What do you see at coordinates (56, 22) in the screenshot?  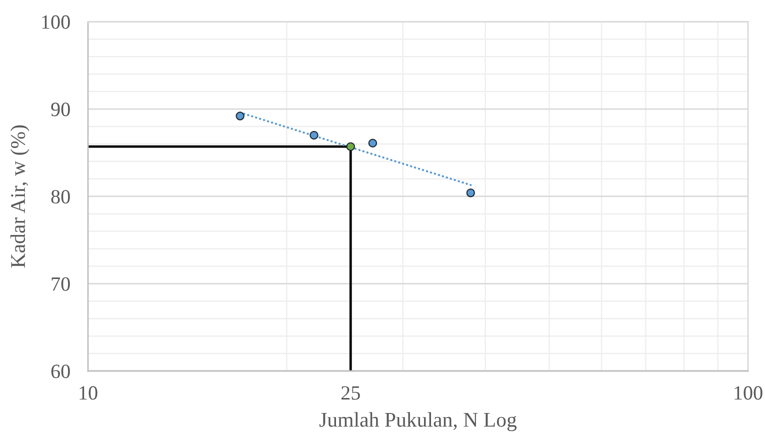 I see `y-tick-label: 100` at bounding box center [56, 22].